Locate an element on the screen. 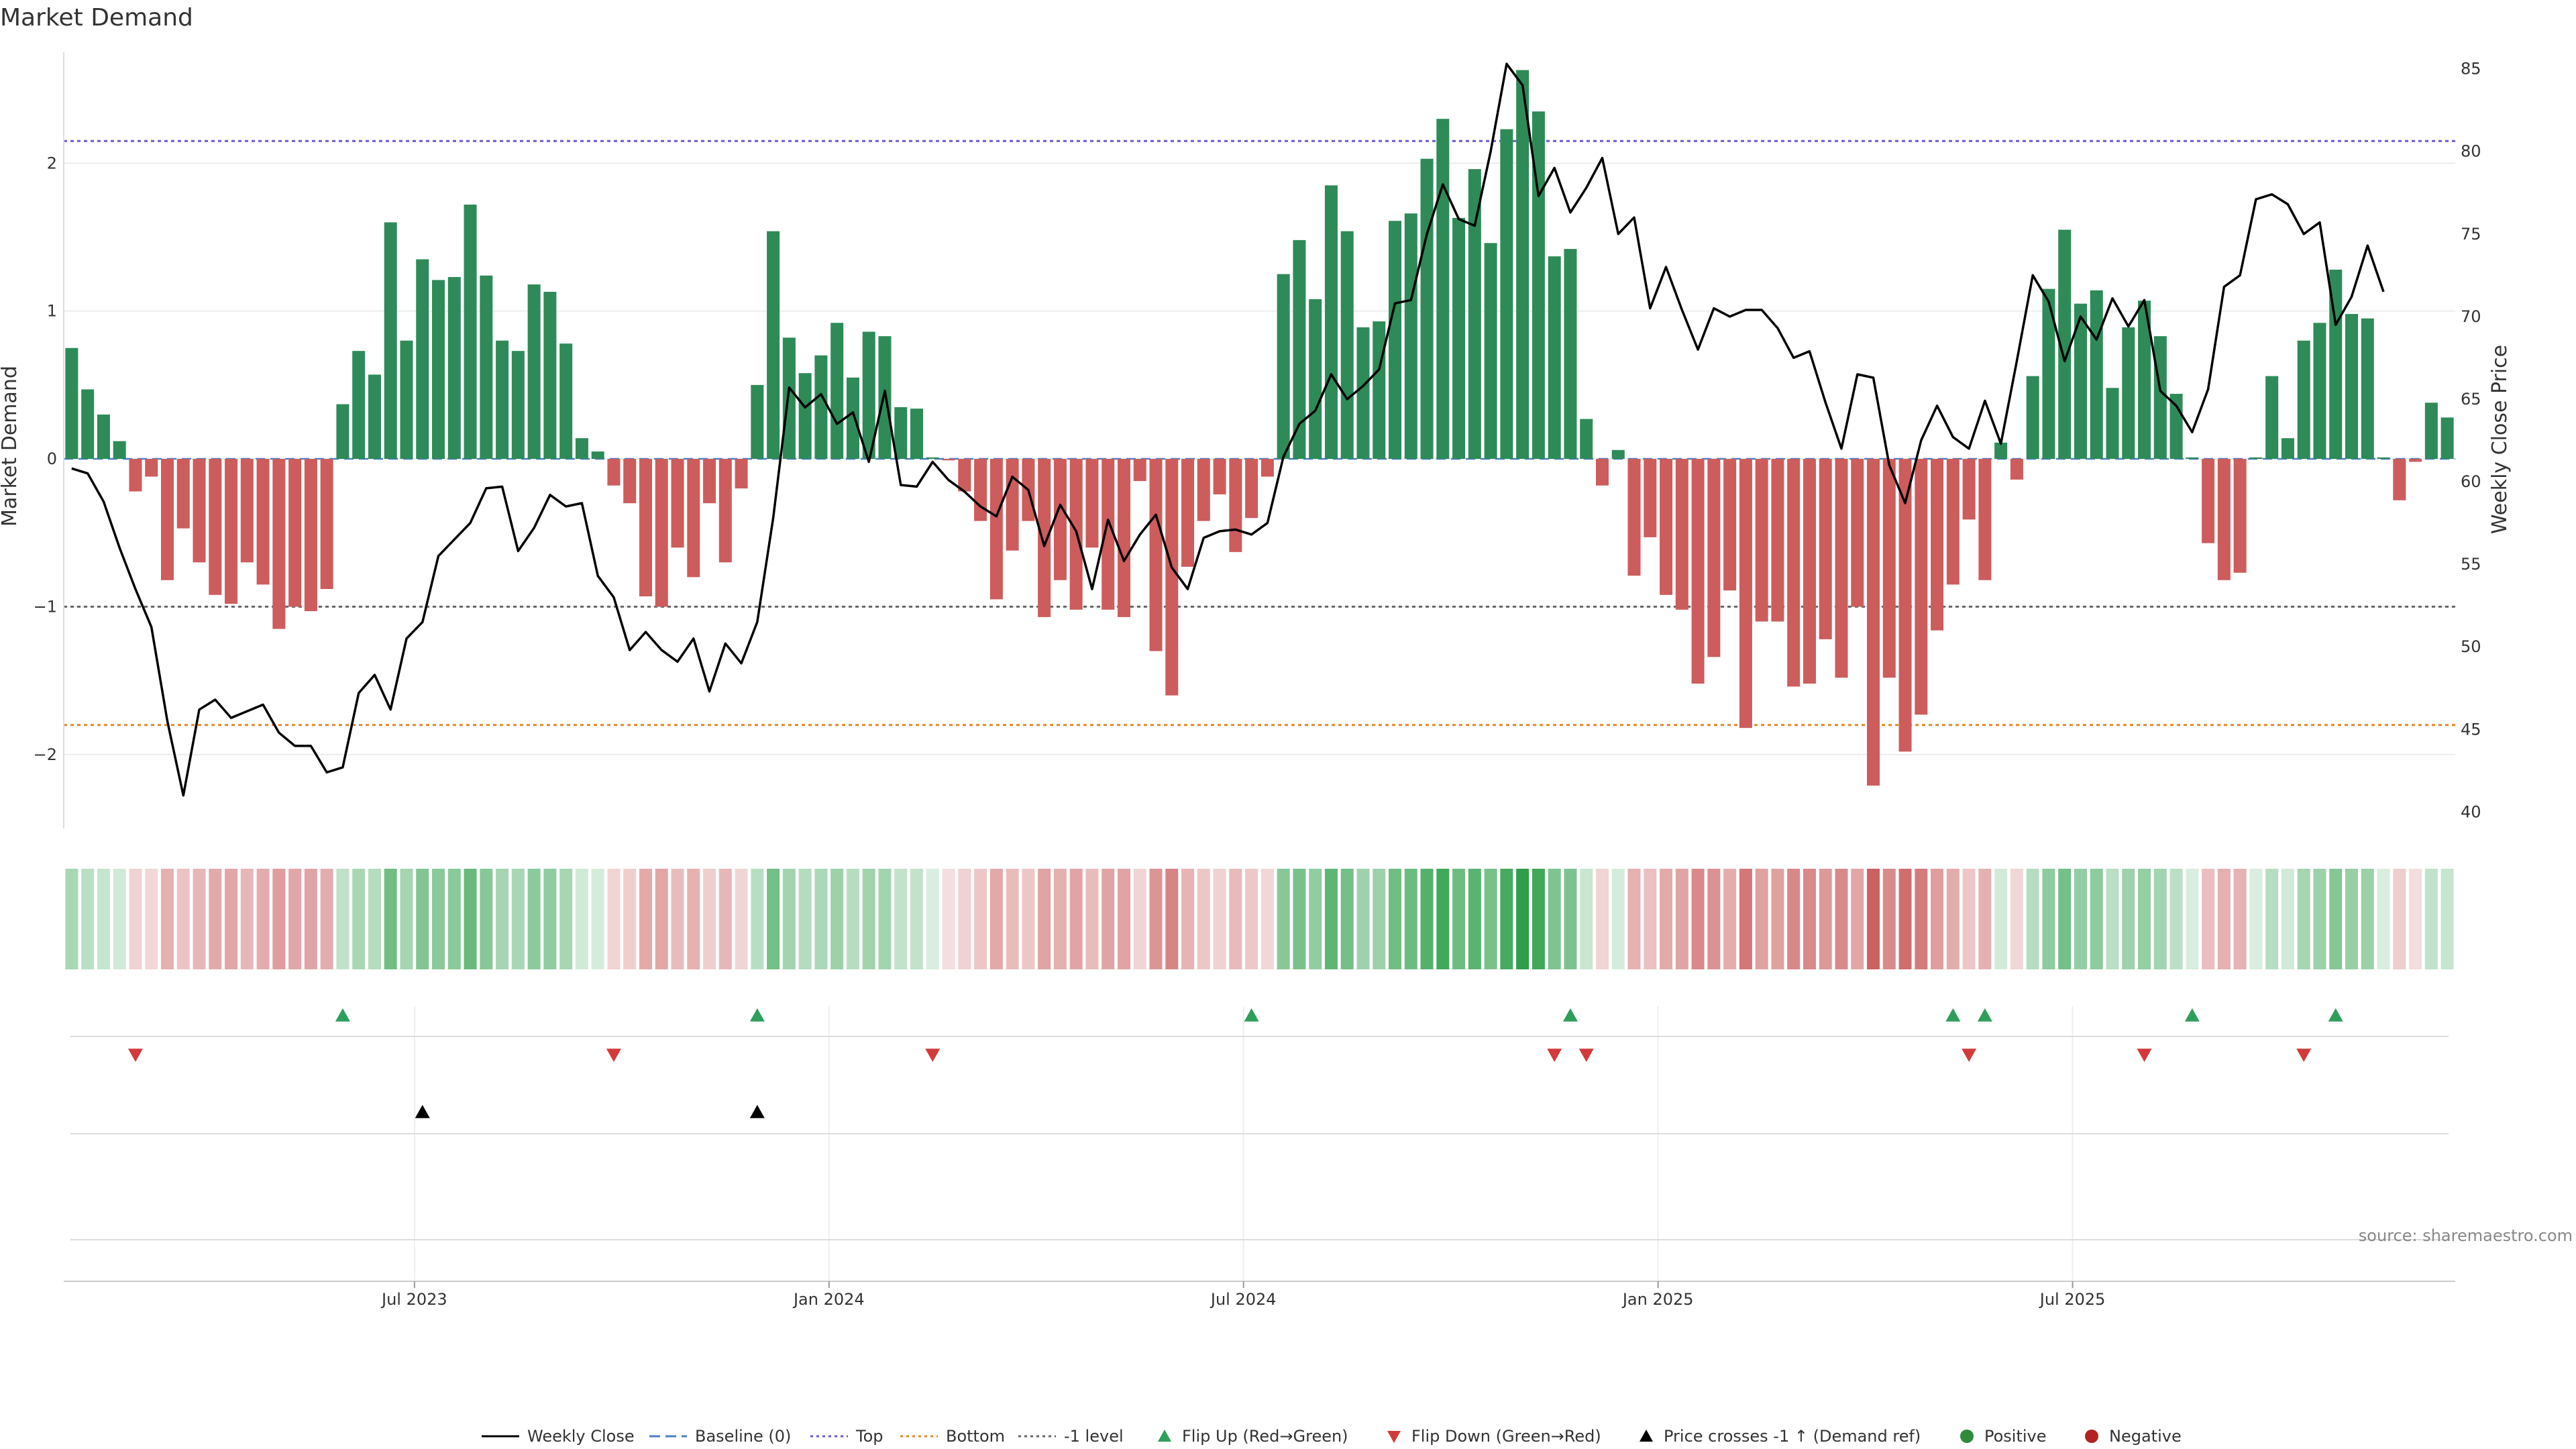 The width and height of the screenshot is (2576, 1449). legend-label: Price crosses -1 ↑ (Demand ref) is located at coordinates (1792, 1436).